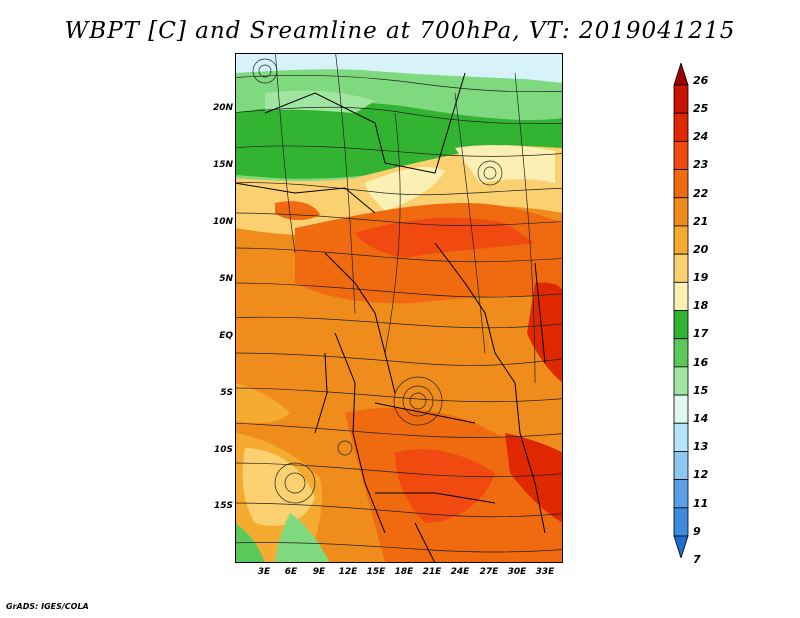  Describe the element at coordinates (701, 503) in the screenshot. I see `colorbar-label: 11` at that location.